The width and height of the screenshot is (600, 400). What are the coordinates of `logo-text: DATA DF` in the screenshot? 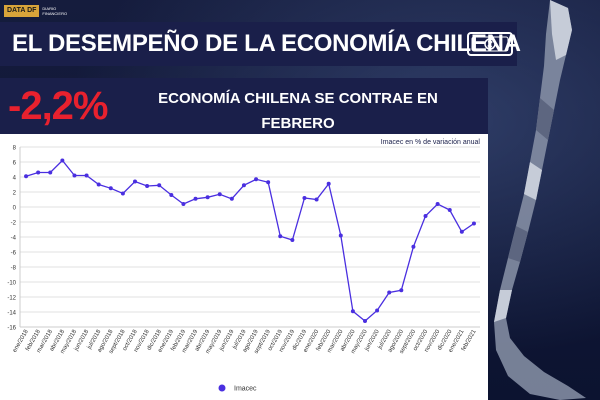 It's located at (22, 11).